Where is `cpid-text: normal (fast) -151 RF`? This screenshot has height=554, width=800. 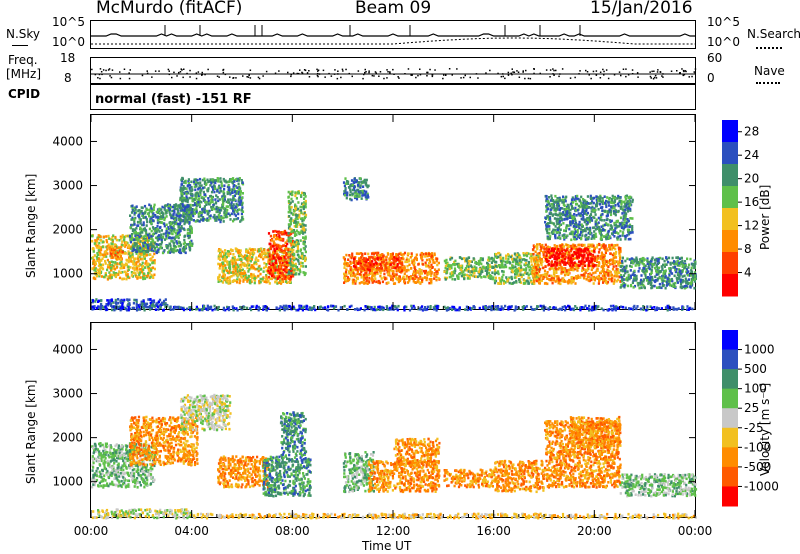 cpid-text: normal (fast) -151 RF is located at coordinates (173, 99).